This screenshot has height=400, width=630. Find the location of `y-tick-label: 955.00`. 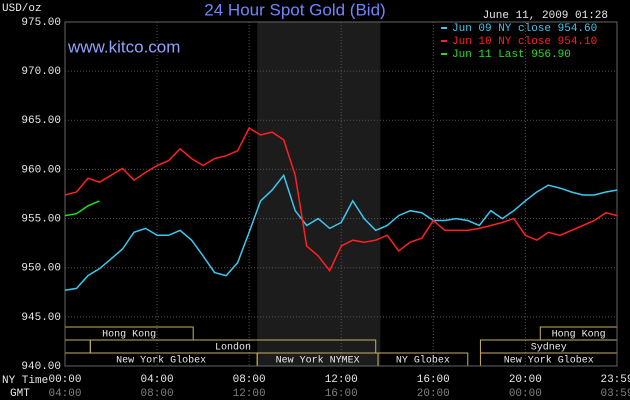

y-tick-label: 955.00 is located at coordinates (41, 219).